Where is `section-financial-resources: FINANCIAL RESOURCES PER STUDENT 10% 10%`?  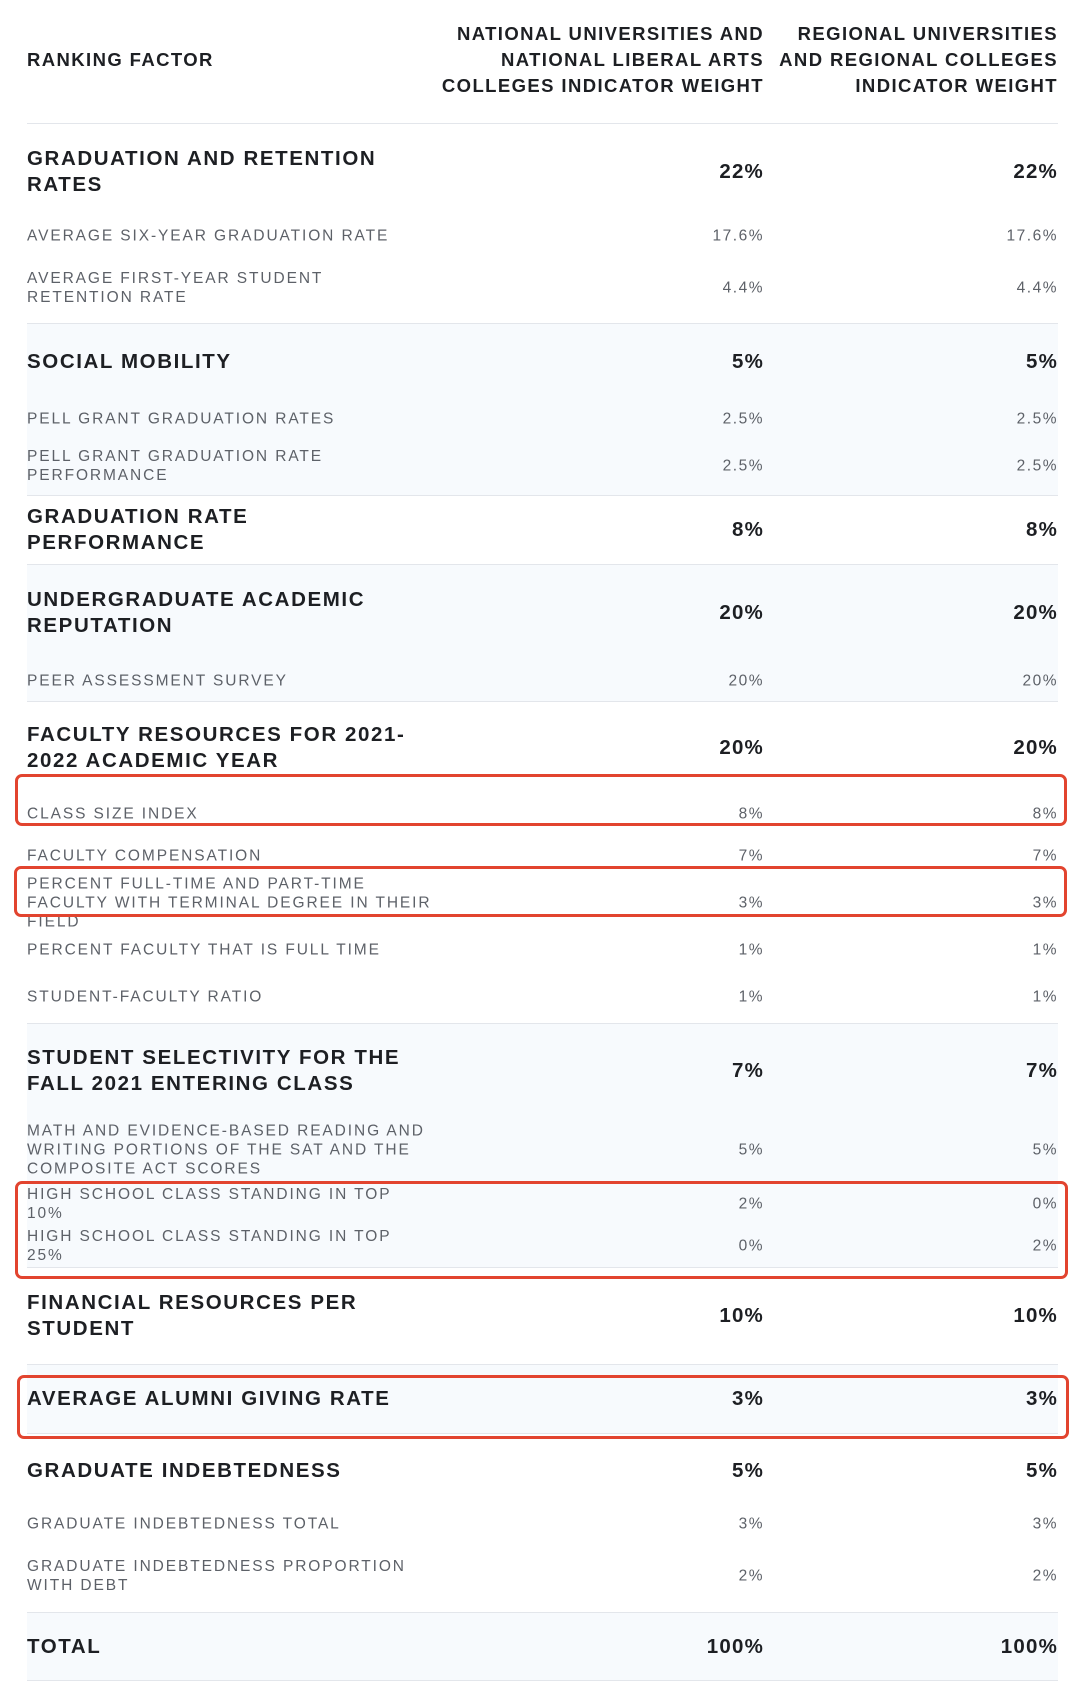
section-financial-resources: FINANCIAL RESOURCES PER STUDENT 10% 10% is located at coordinates (542, 1316).